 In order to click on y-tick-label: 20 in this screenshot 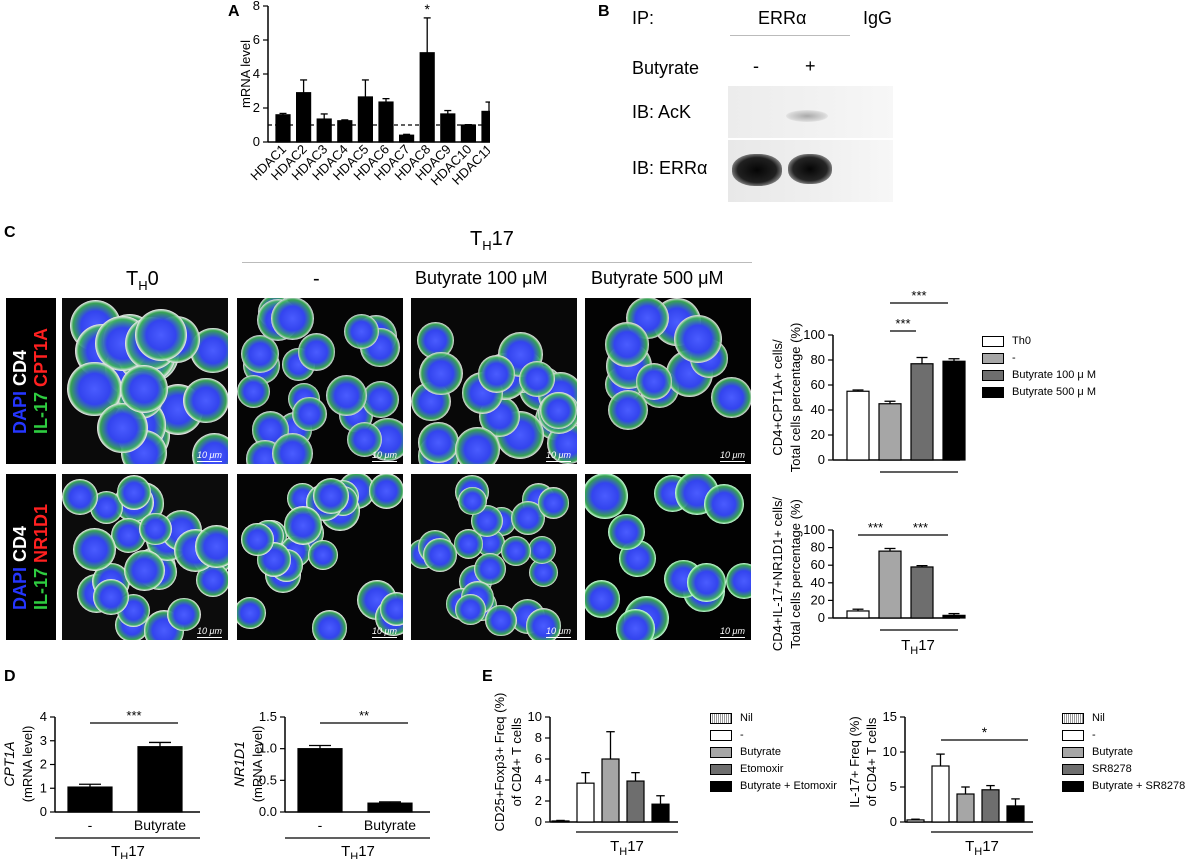, I will do `click(818, 434)`.